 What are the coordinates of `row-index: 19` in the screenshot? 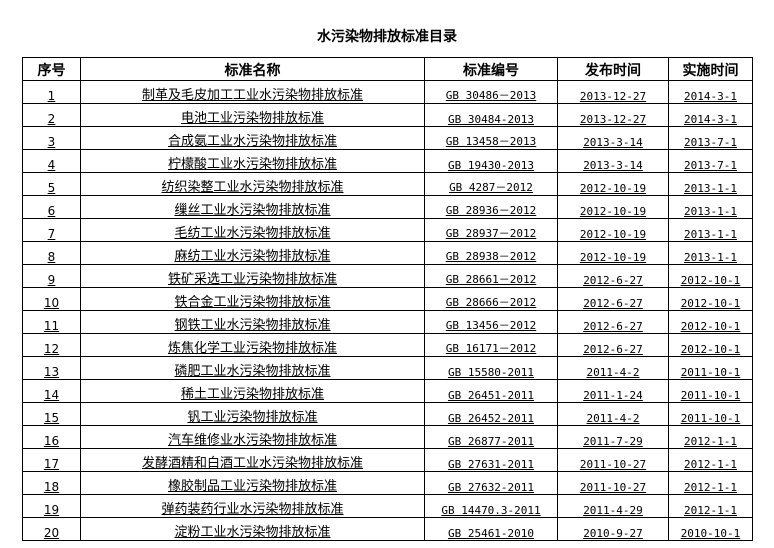 It's located at (51, 510).